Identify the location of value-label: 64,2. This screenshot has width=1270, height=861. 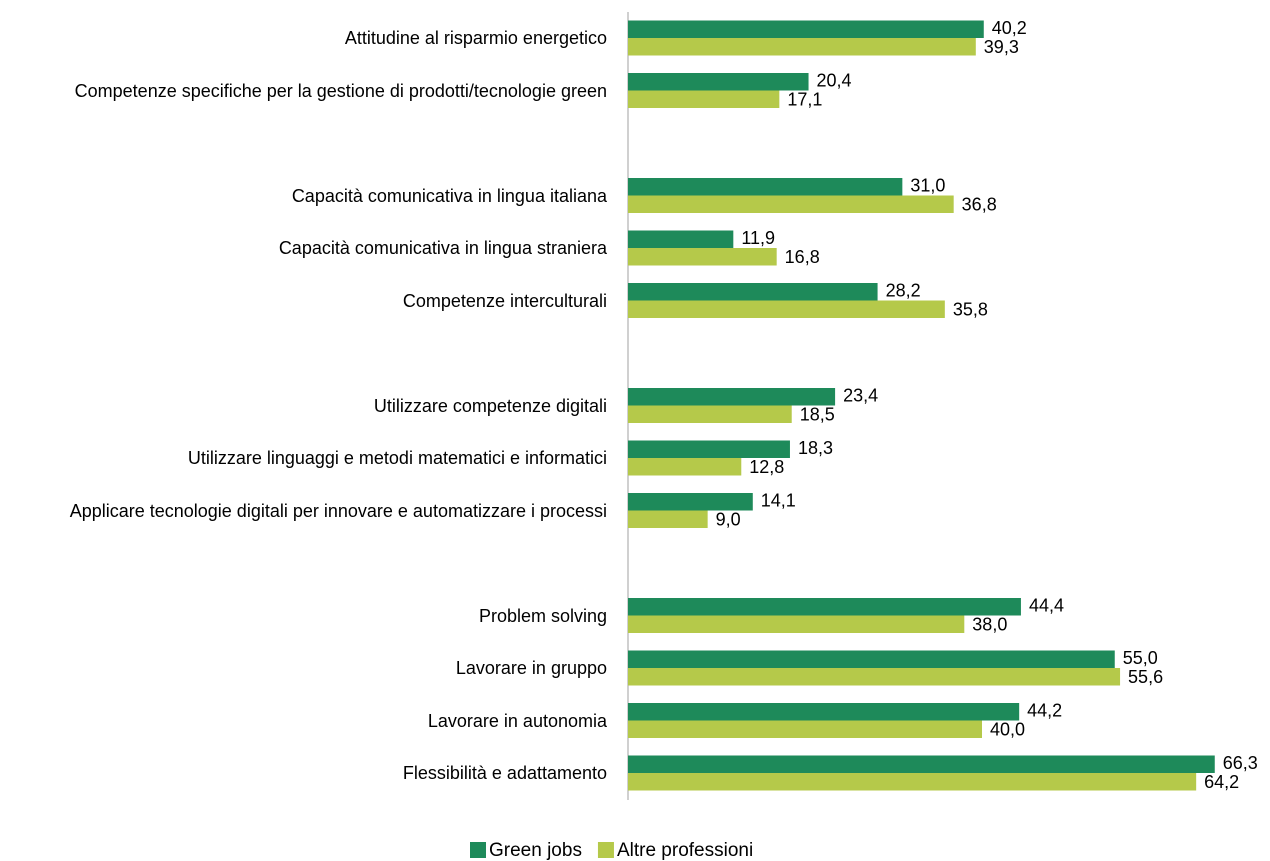
(1221, 782).